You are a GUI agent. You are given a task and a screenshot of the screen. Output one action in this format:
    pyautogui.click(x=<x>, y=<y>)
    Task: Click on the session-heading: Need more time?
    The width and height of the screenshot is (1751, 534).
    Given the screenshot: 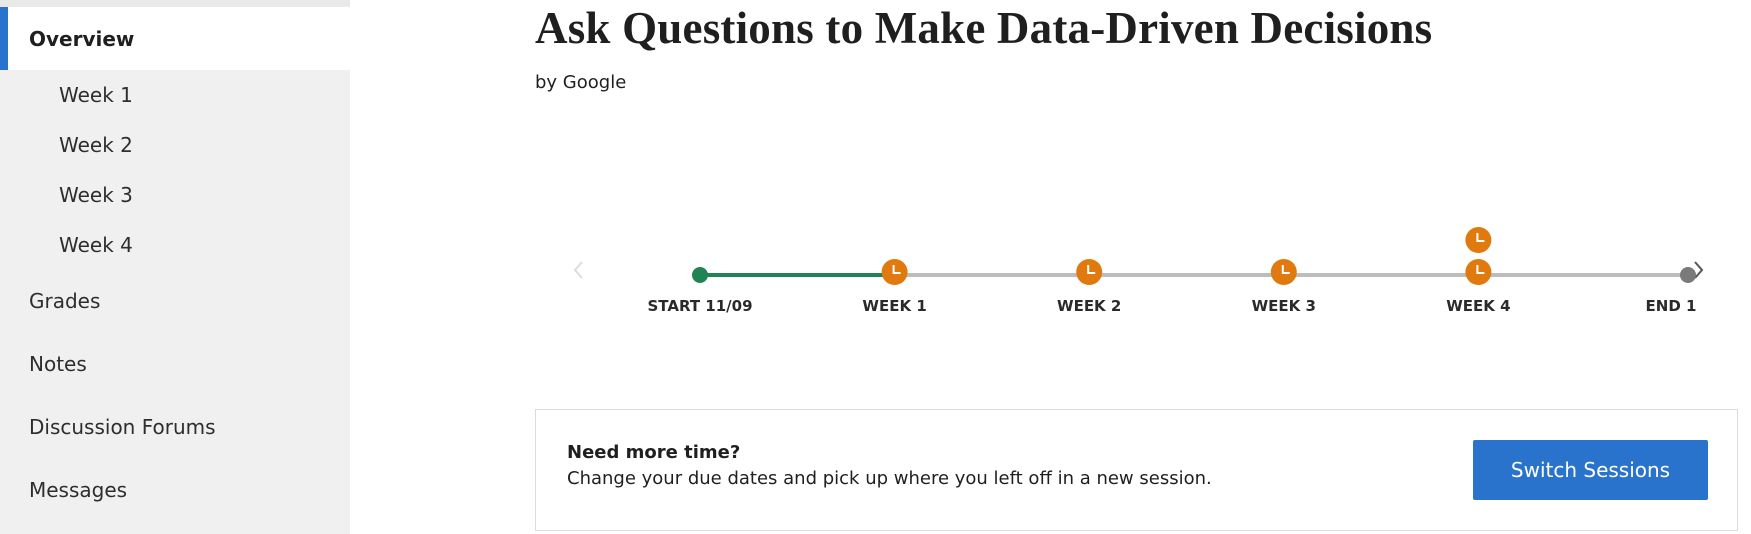 What is the action you would take?
    pyautogui.click(x=654, y=452)
    